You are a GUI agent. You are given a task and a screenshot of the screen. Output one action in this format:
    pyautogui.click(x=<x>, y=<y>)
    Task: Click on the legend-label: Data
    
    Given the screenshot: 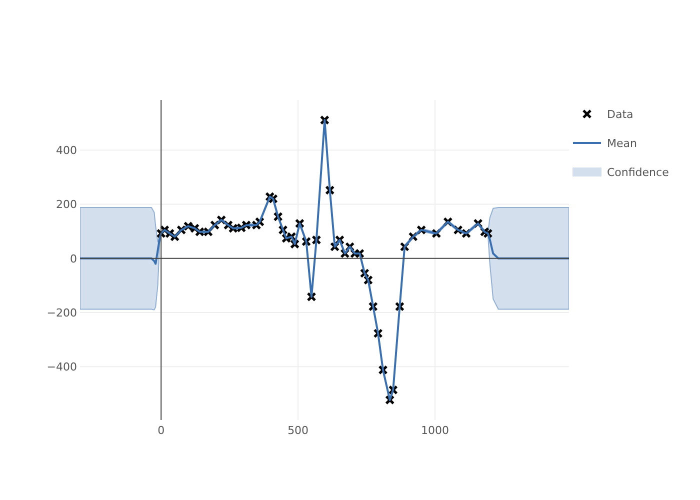 What is the action you would take?
    pyautogui.click(x=620, y=114)
    